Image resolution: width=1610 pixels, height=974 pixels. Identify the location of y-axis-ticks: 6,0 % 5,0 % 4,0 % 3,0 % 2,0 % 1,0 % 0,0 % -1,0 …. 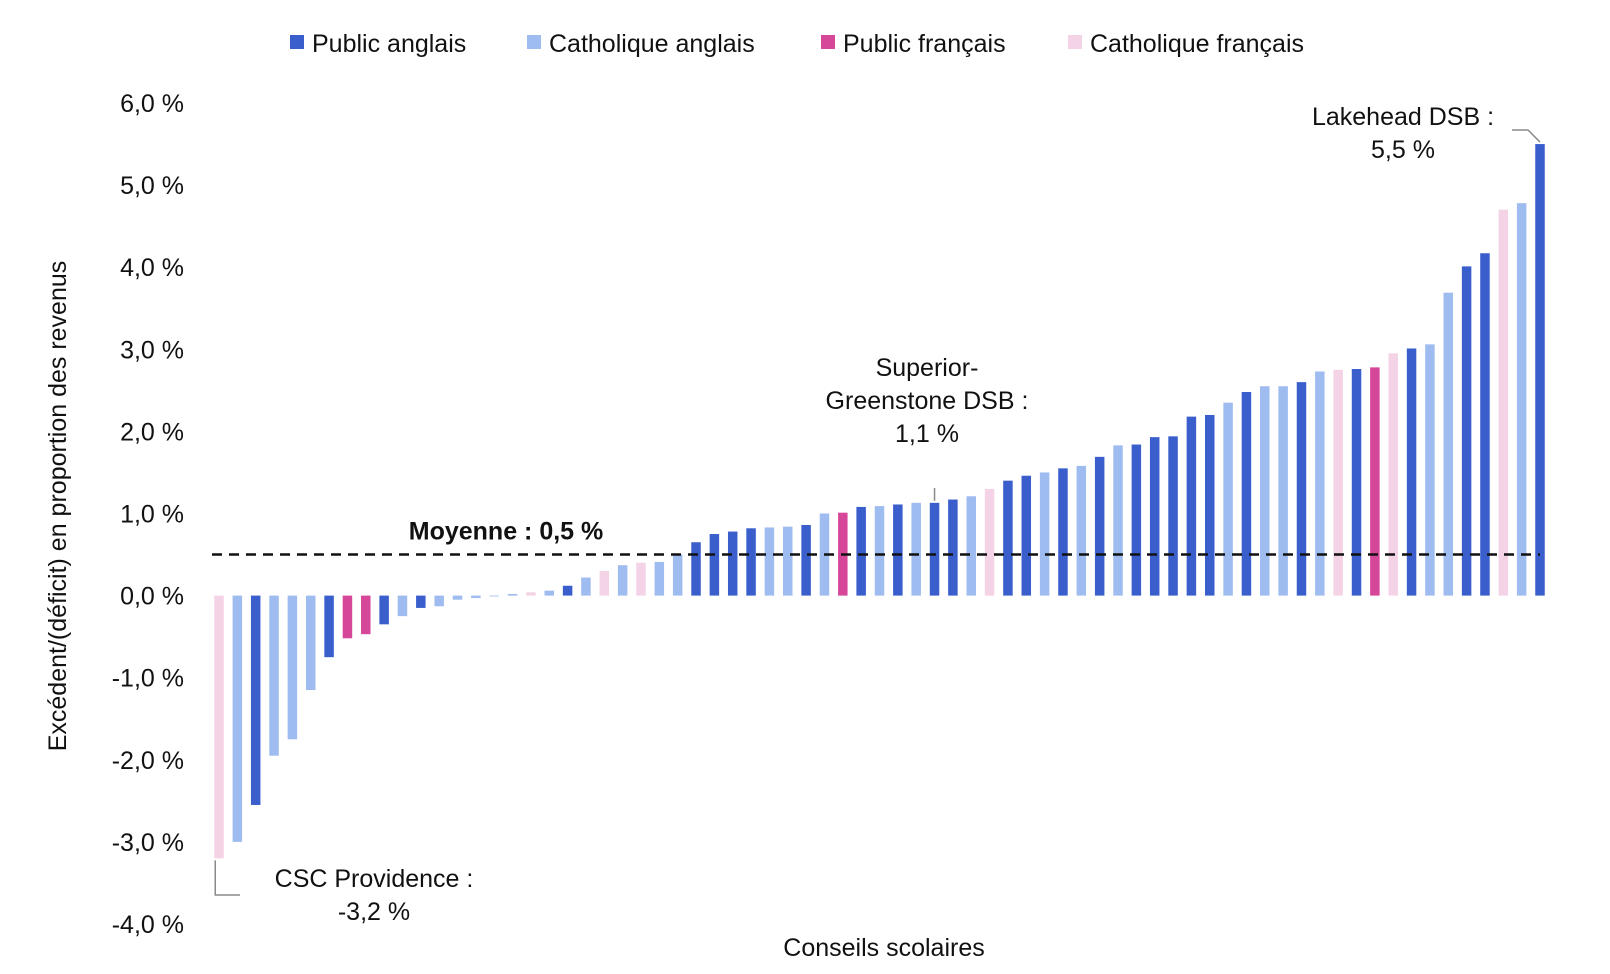
(148, 514).